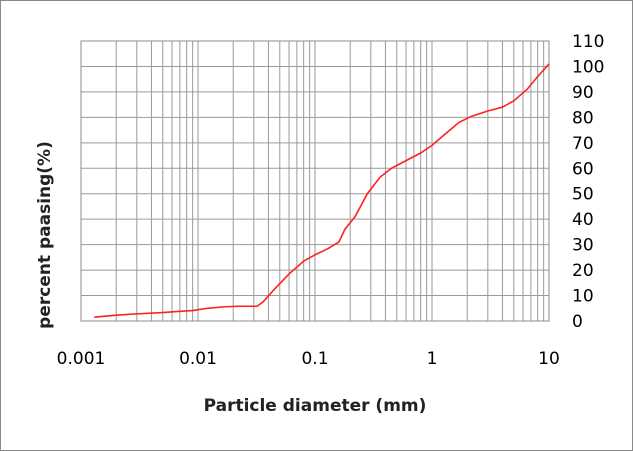  What do you see at coordinates (583, 118) in the screenshot?
I see `y-tick-label: 80` at bounding box center [583, 118].